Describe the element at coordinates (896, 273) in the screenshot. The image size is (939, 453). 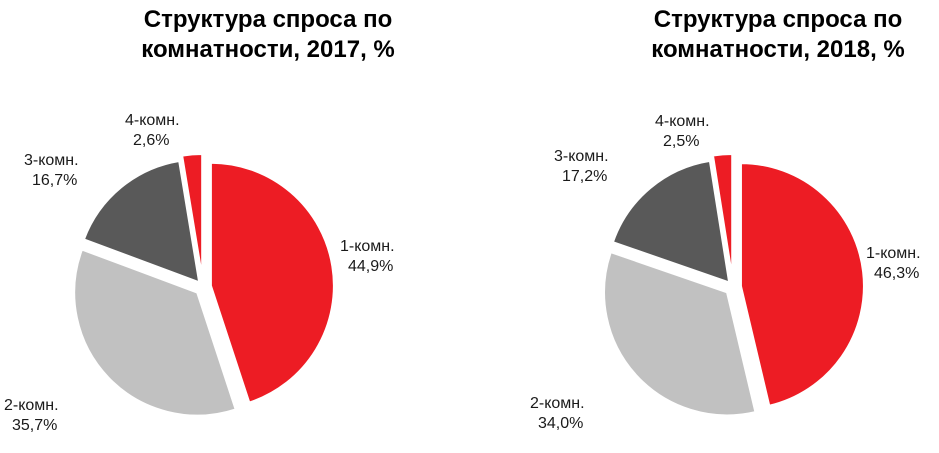
I see `pie-2018-label-1-value: 46,3%` at that location.